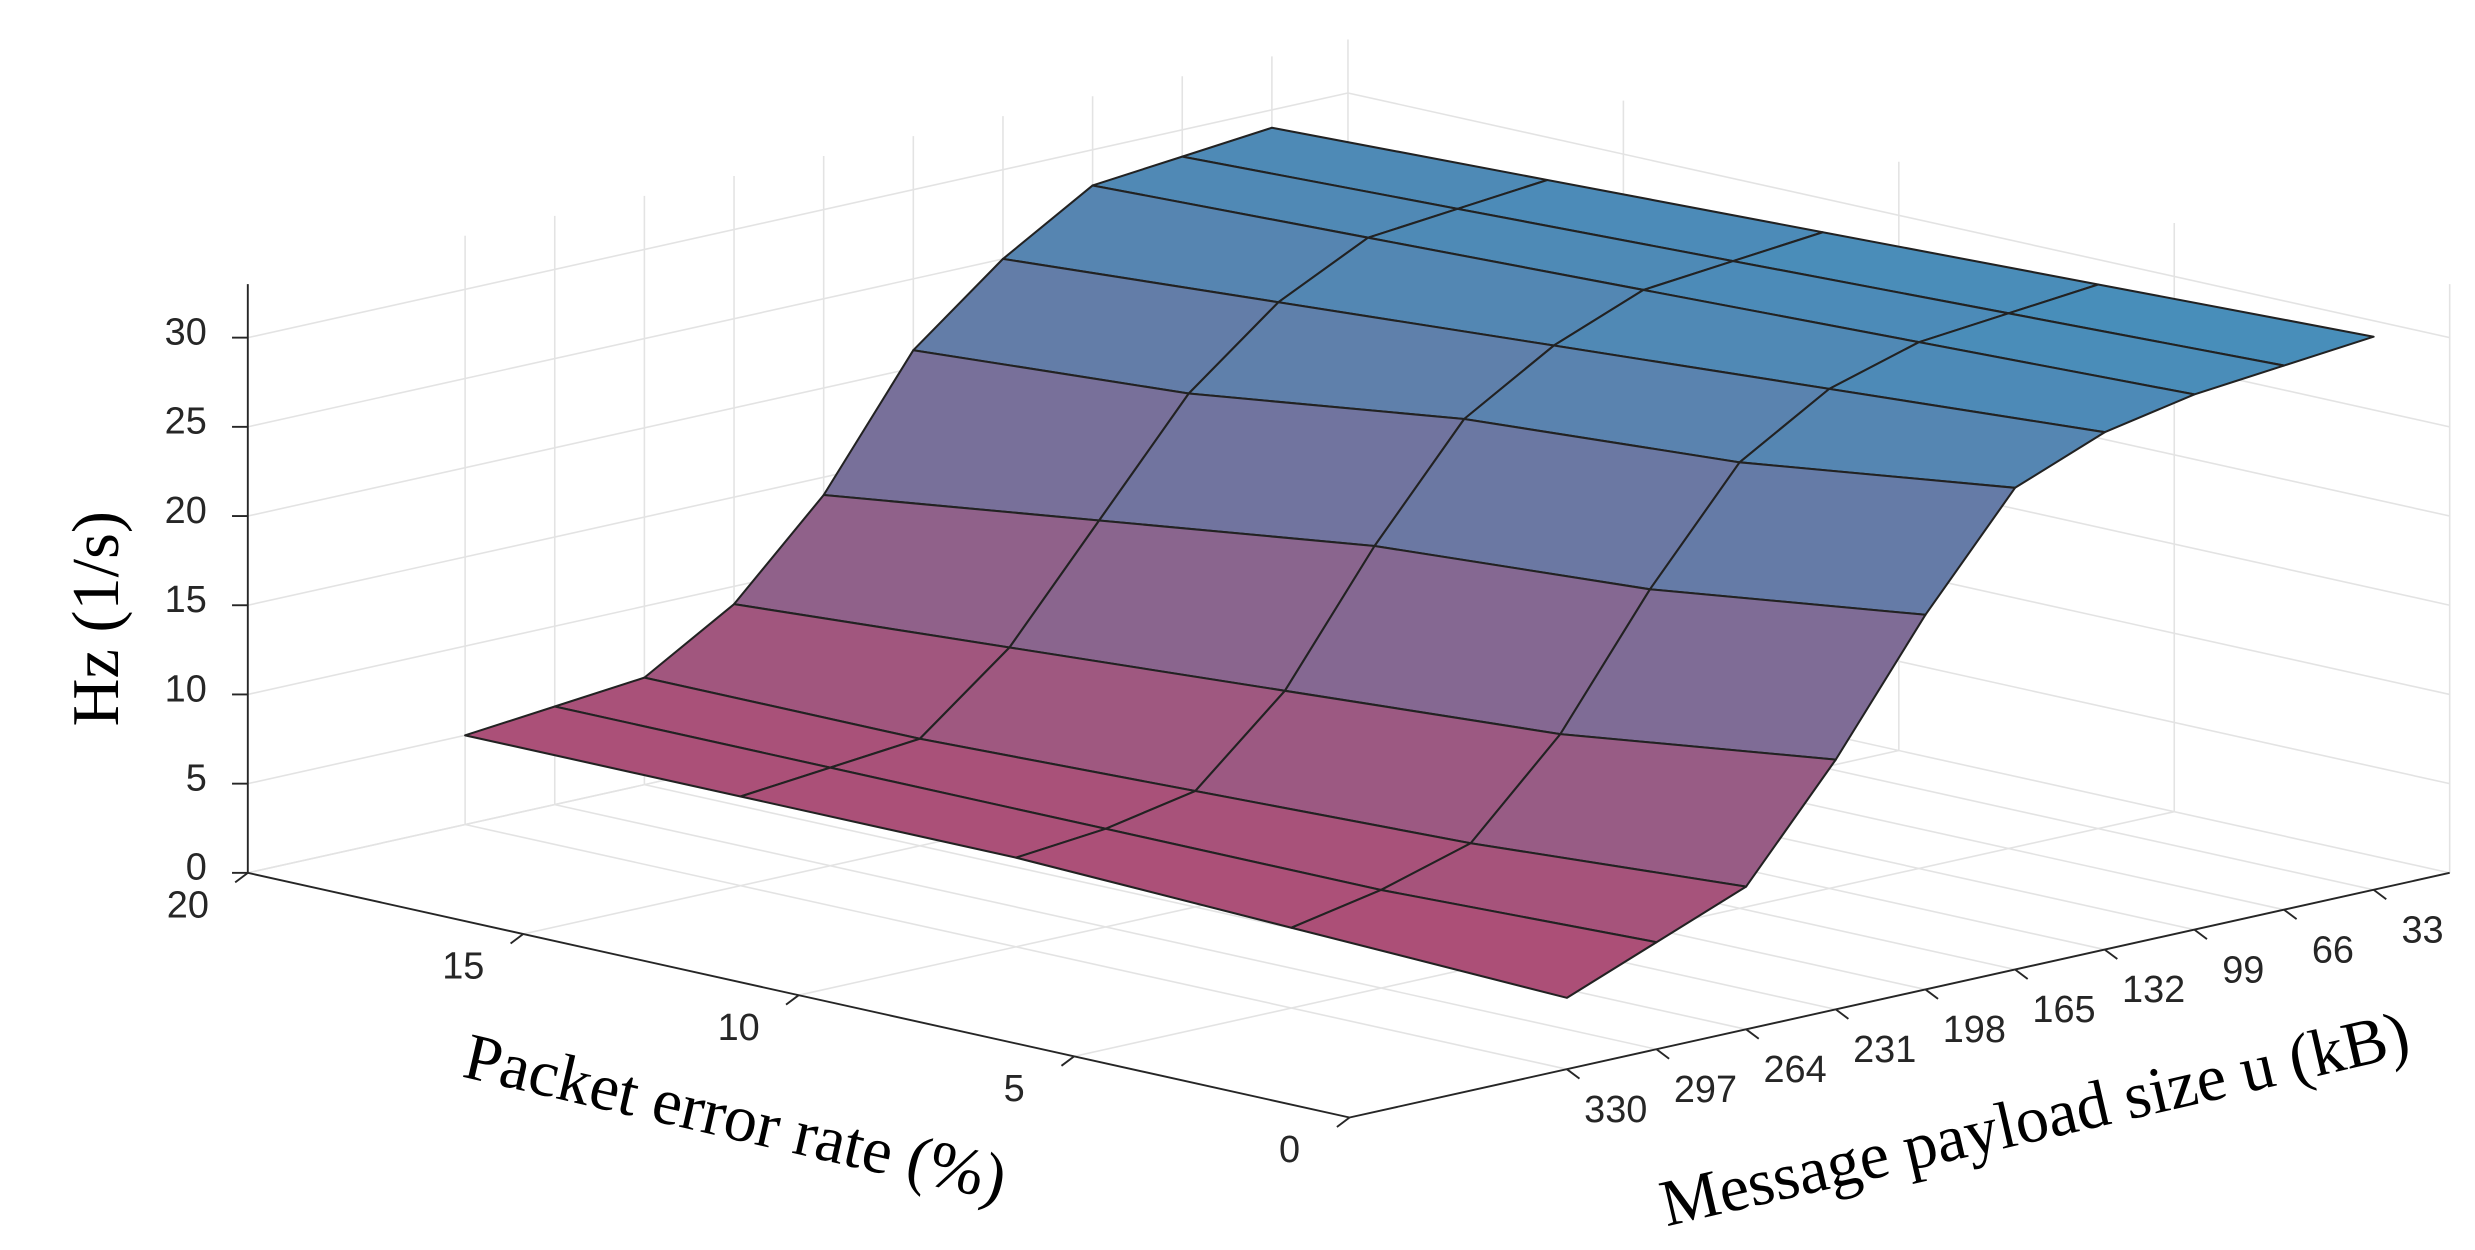  Describe the element at coordinates (1705, 1090) in the screenshot. I see `y-tick-label: 297` at that location.